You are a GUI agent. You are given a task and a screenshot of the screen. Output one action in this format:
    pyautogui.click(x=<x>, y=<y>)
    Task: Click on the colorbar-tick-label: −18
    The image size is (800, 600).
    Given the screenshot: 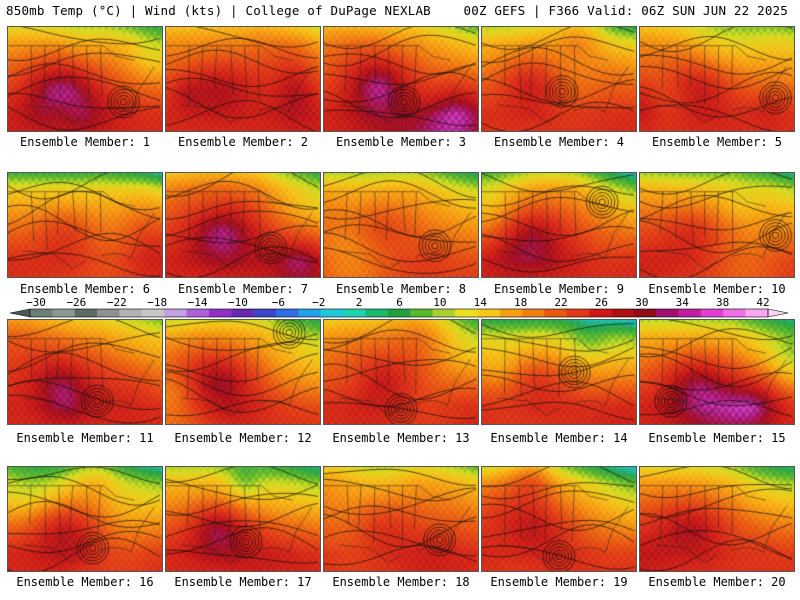 What is the action you would take?
    pyautogui.click(x=157, y=302)
    